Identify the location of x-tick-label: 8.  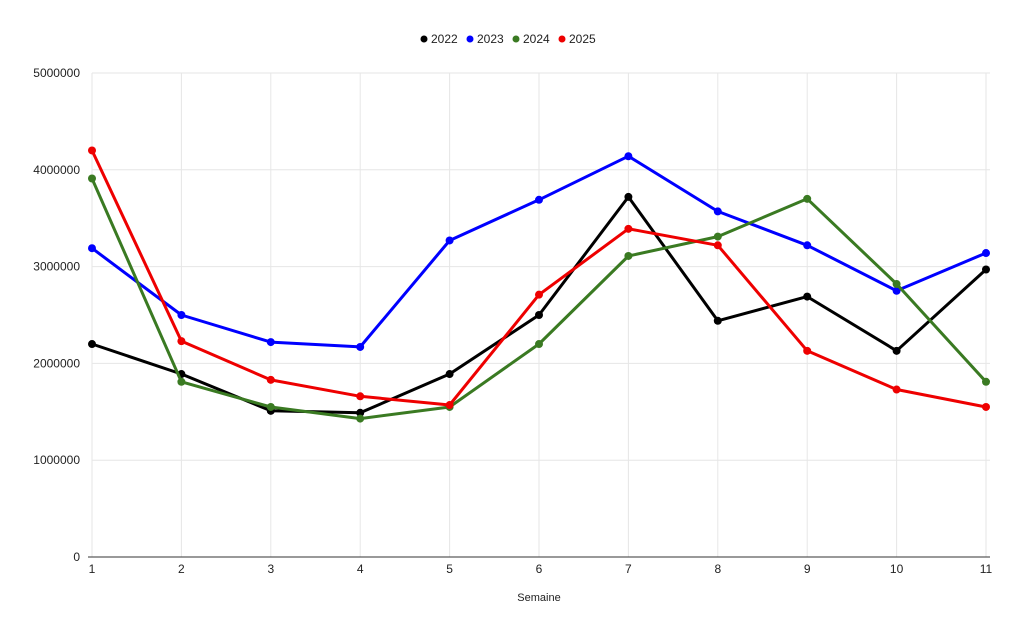
(717, 569).